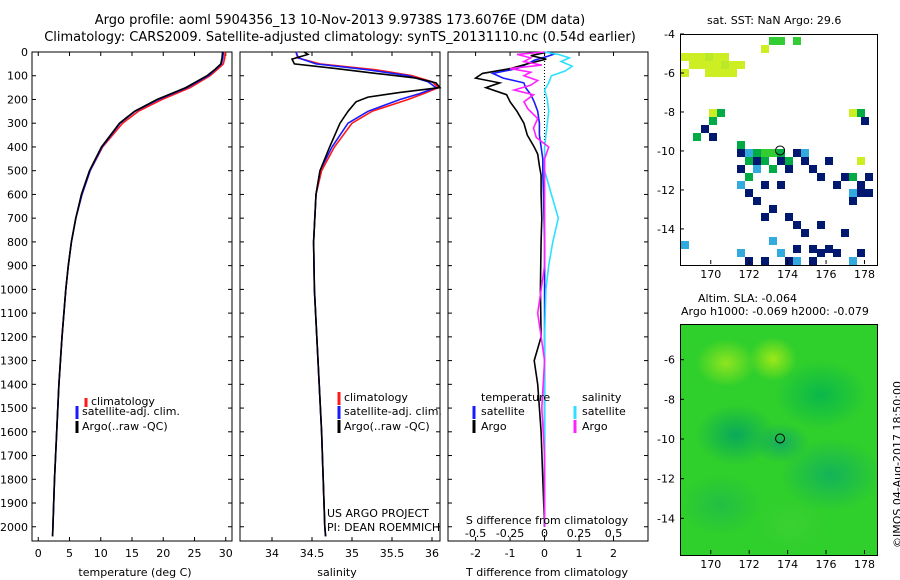 The image size is (900, 580). What do you see at coordinates (14, 456) in the screenshot?
I see `y-tick-label: 1700` at bounding box center [14, 456].